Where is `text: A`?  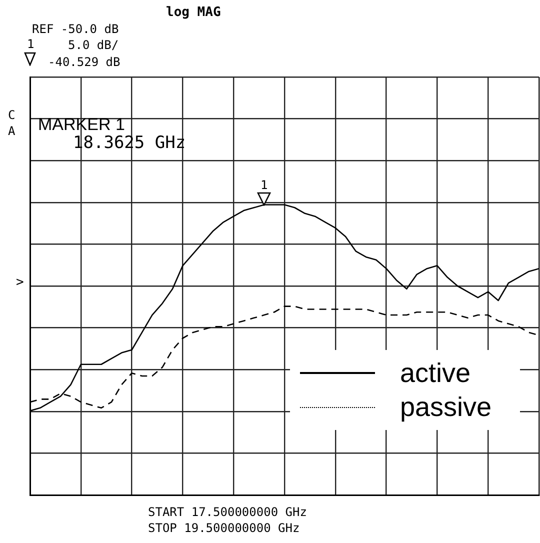 text: A is located at coordinates (12, 131).